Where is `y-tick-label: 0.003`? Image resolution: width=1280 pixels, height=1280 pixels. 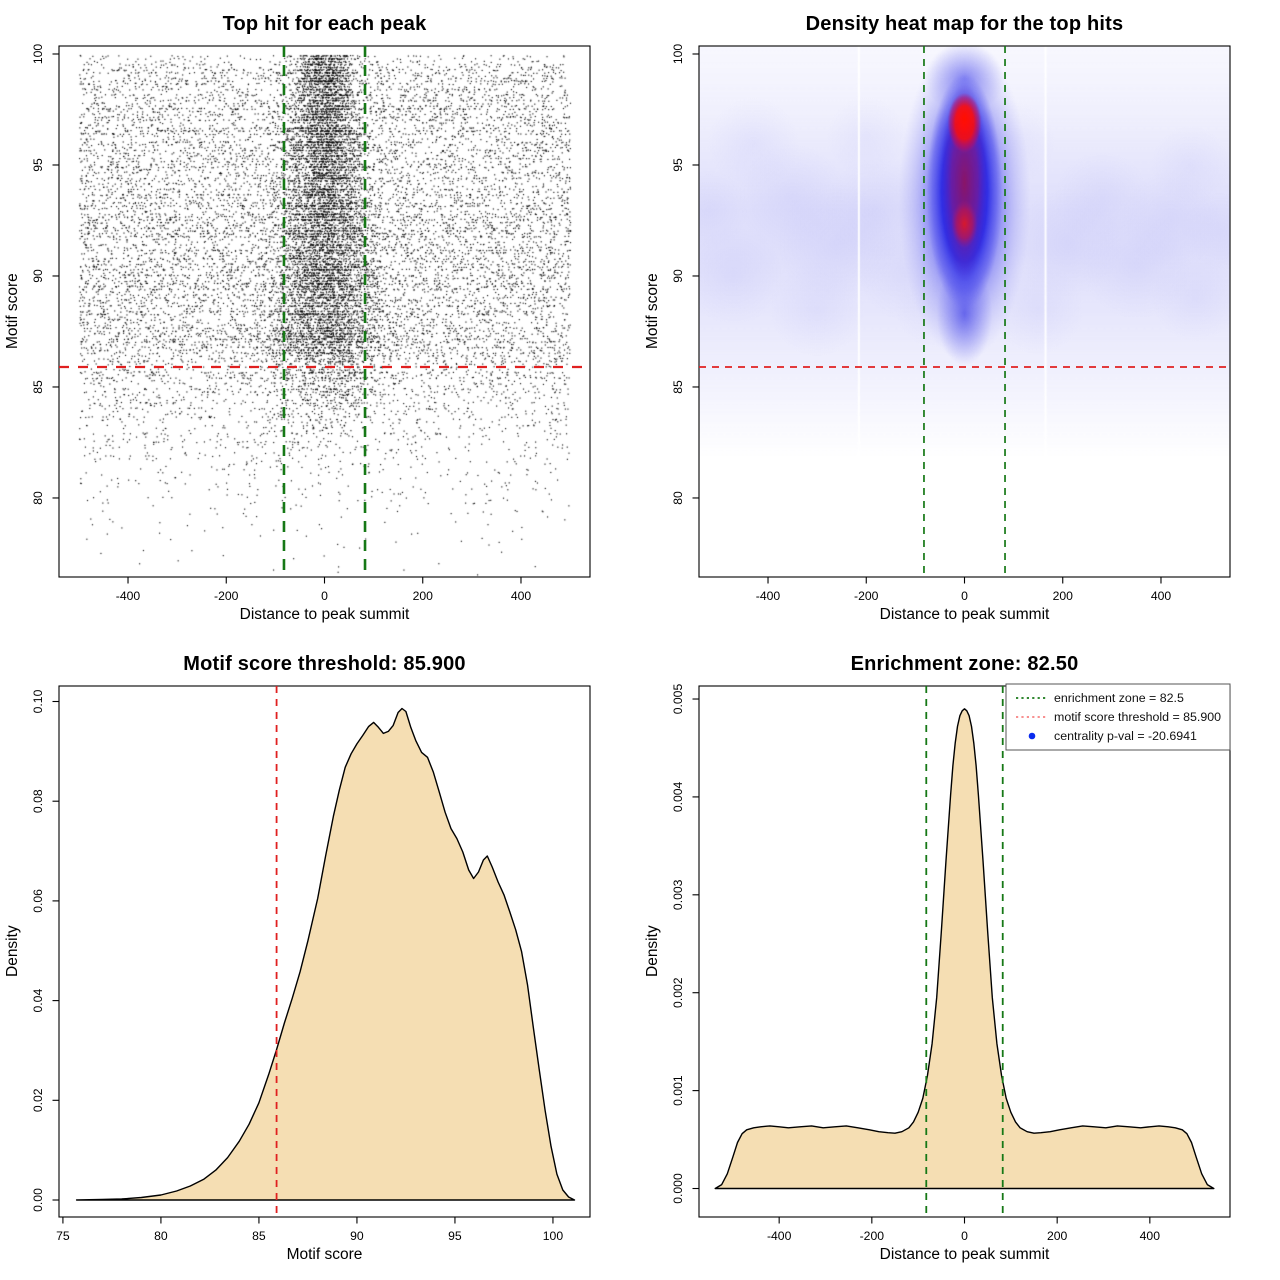
y-tick-label: 0.003 is located at coordinates (678, 894).